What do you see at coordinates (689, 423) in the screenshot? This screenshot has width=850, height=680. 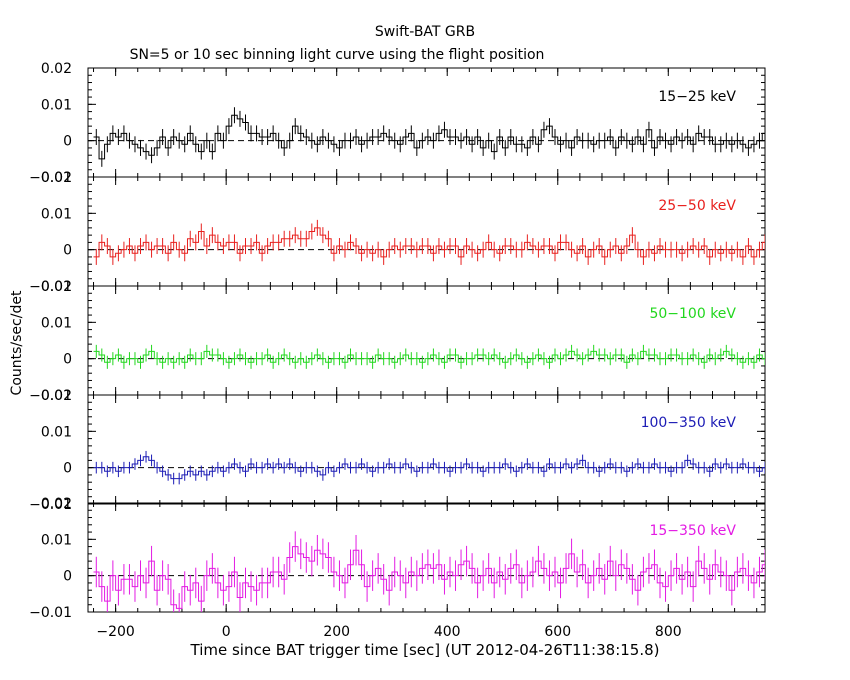 I see `band-label: 100−350 keV` at bounding box center [689, 423].